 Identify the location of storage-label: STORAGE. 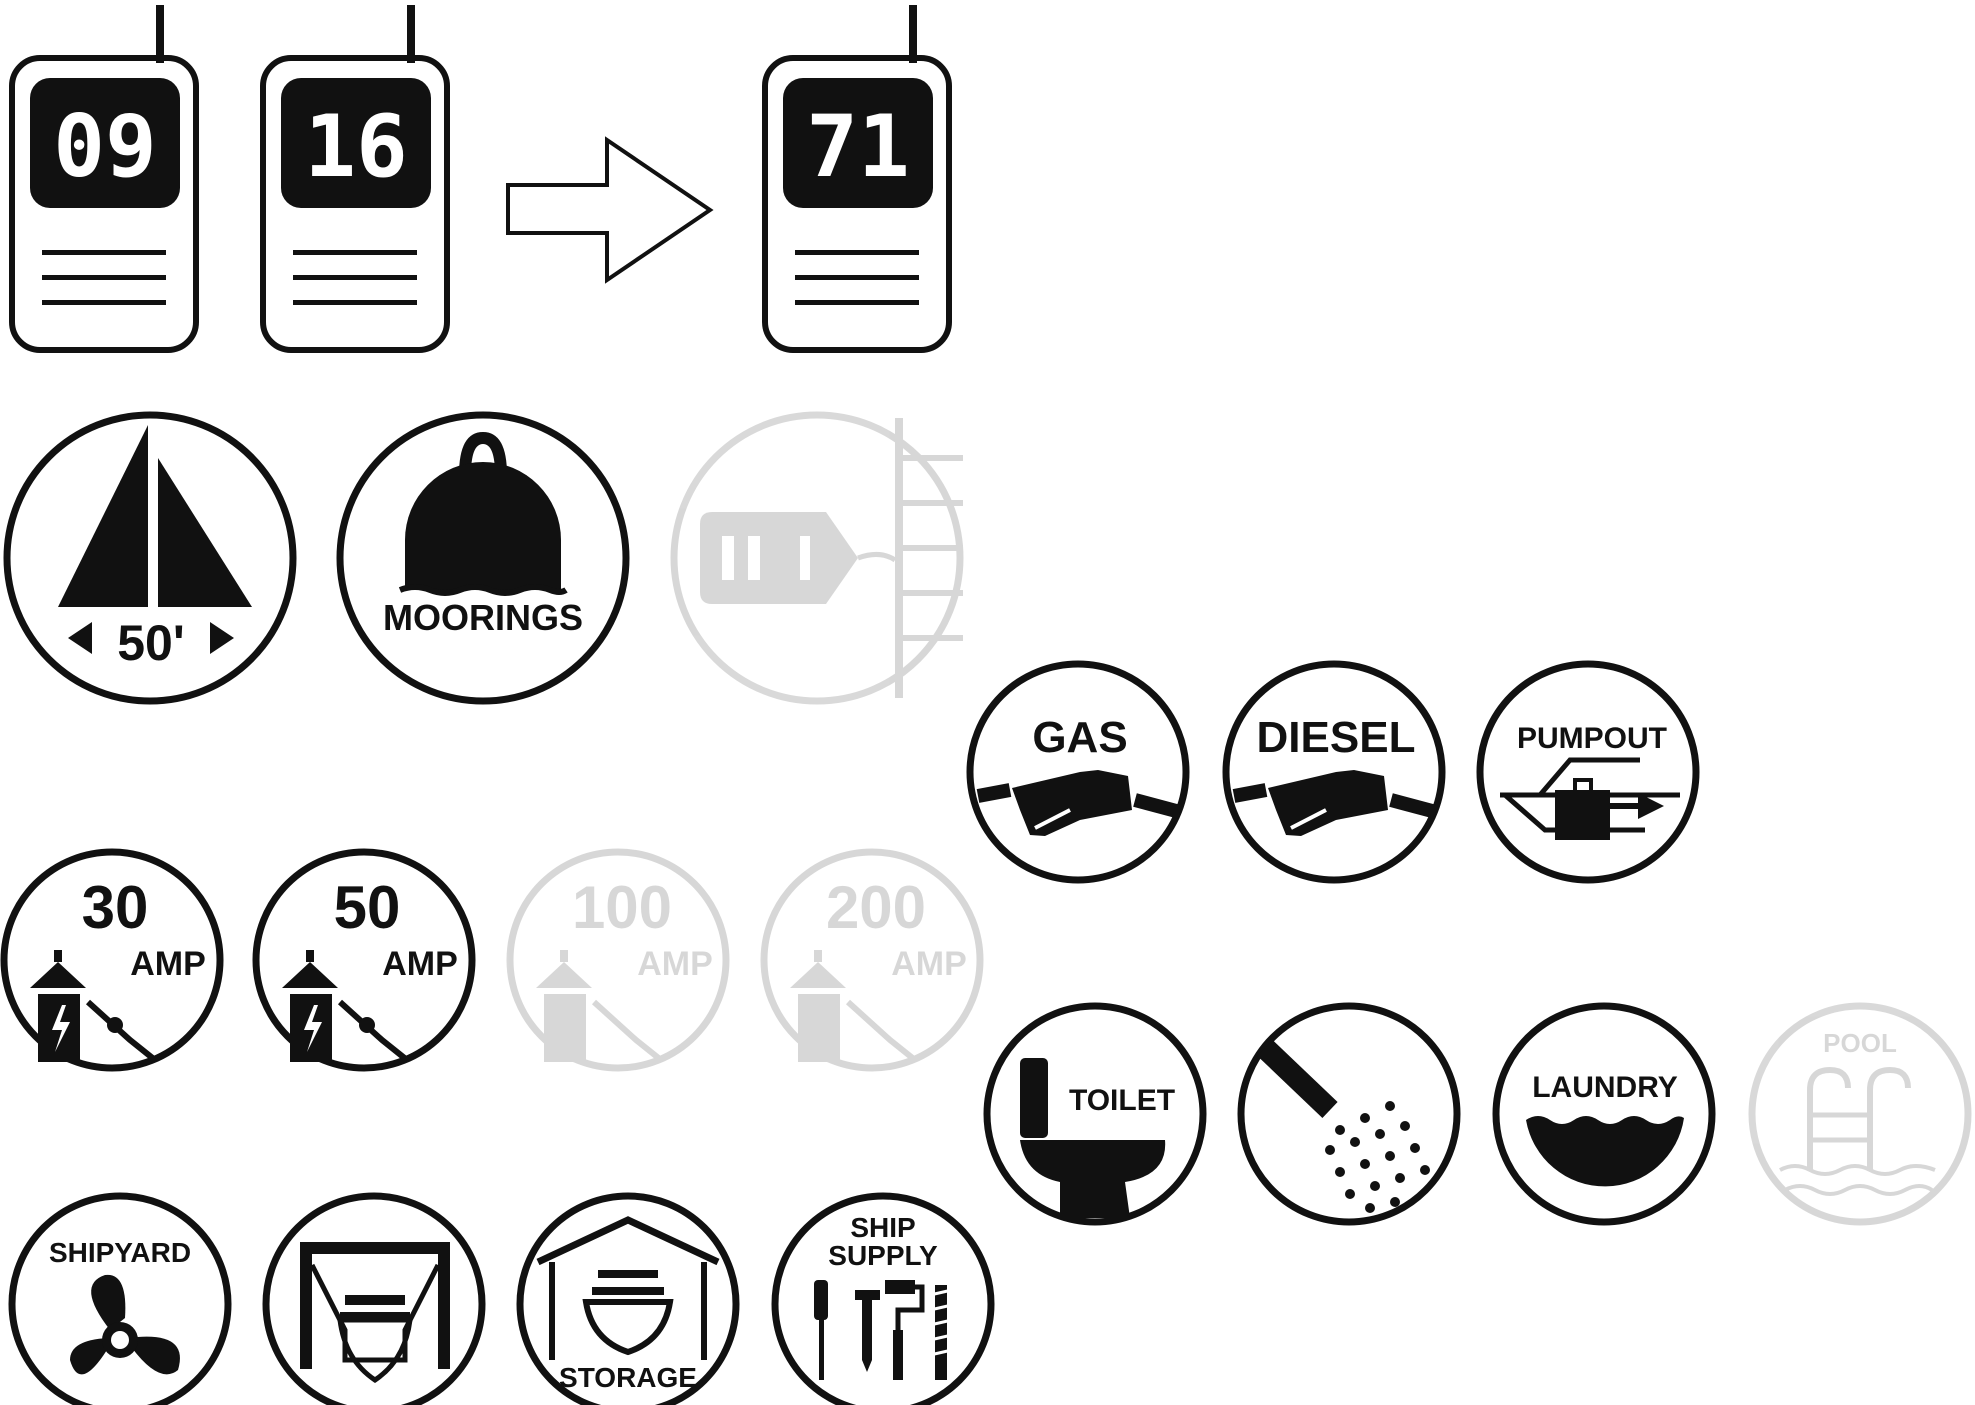
(628, 1377).